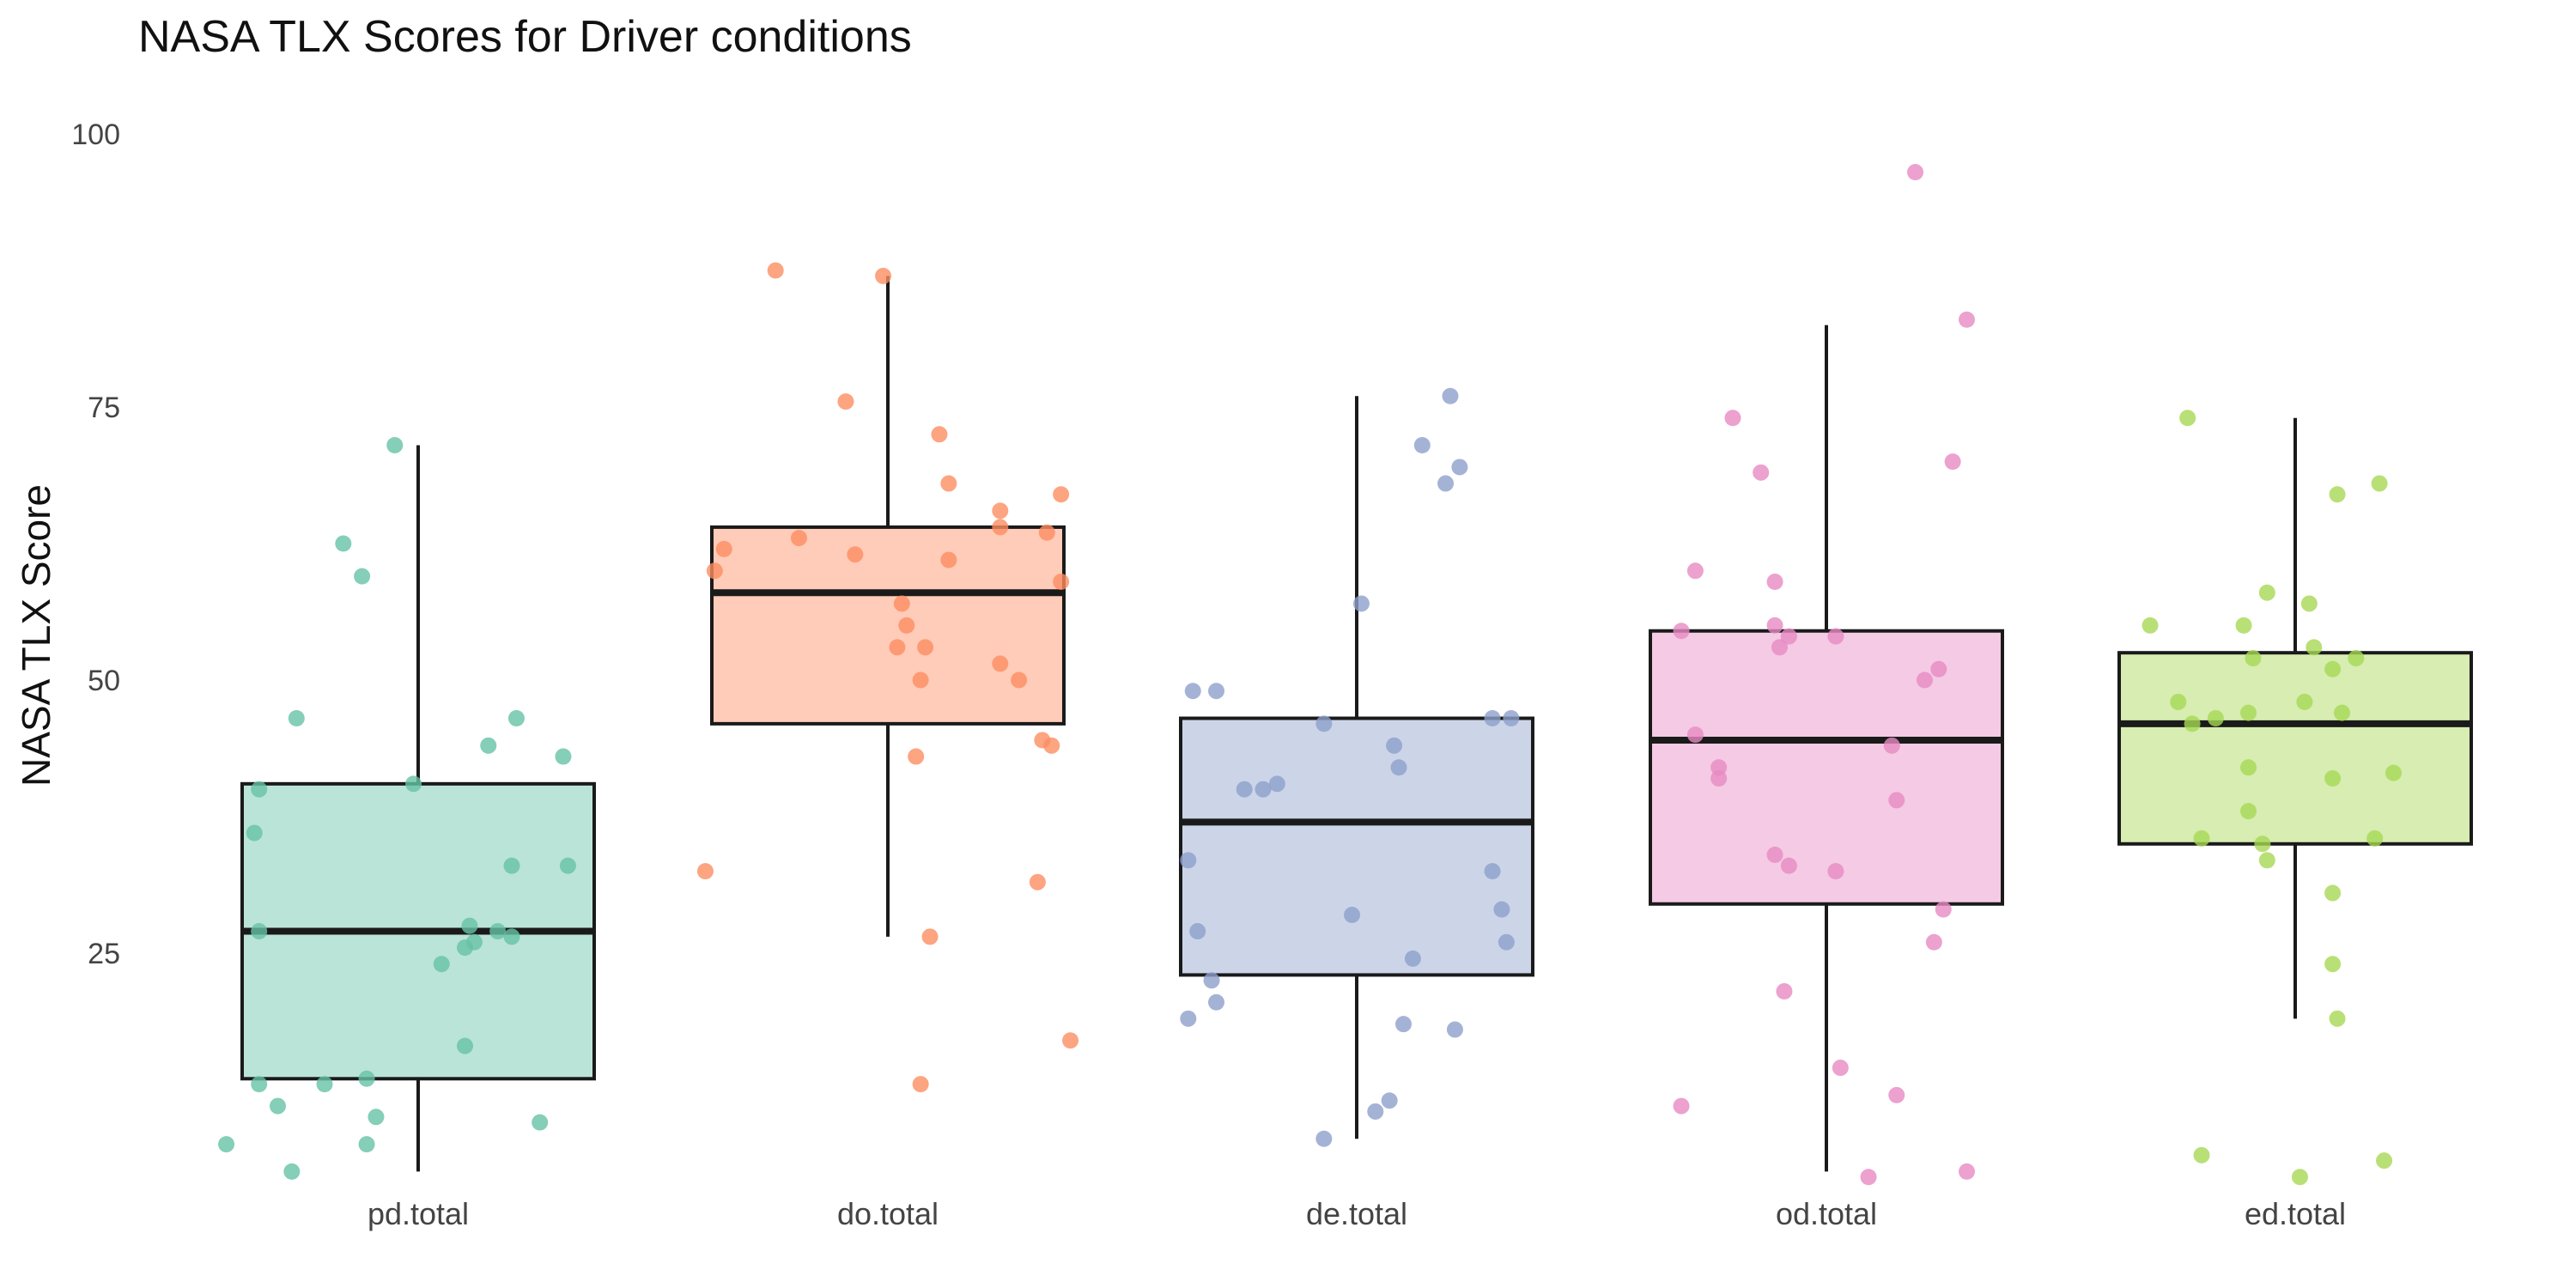 The width and height of the screenshot is (2576, 1288). I want to click on y-tick-label: 50, so click(104, 681).